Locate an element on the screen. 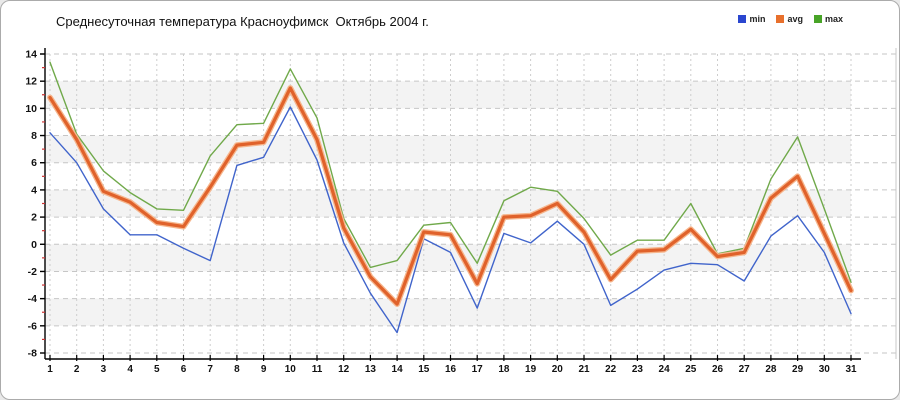 The width and height of the screenshot is (900, 400). legend-item-max: max is located at coordinates (828, 19).